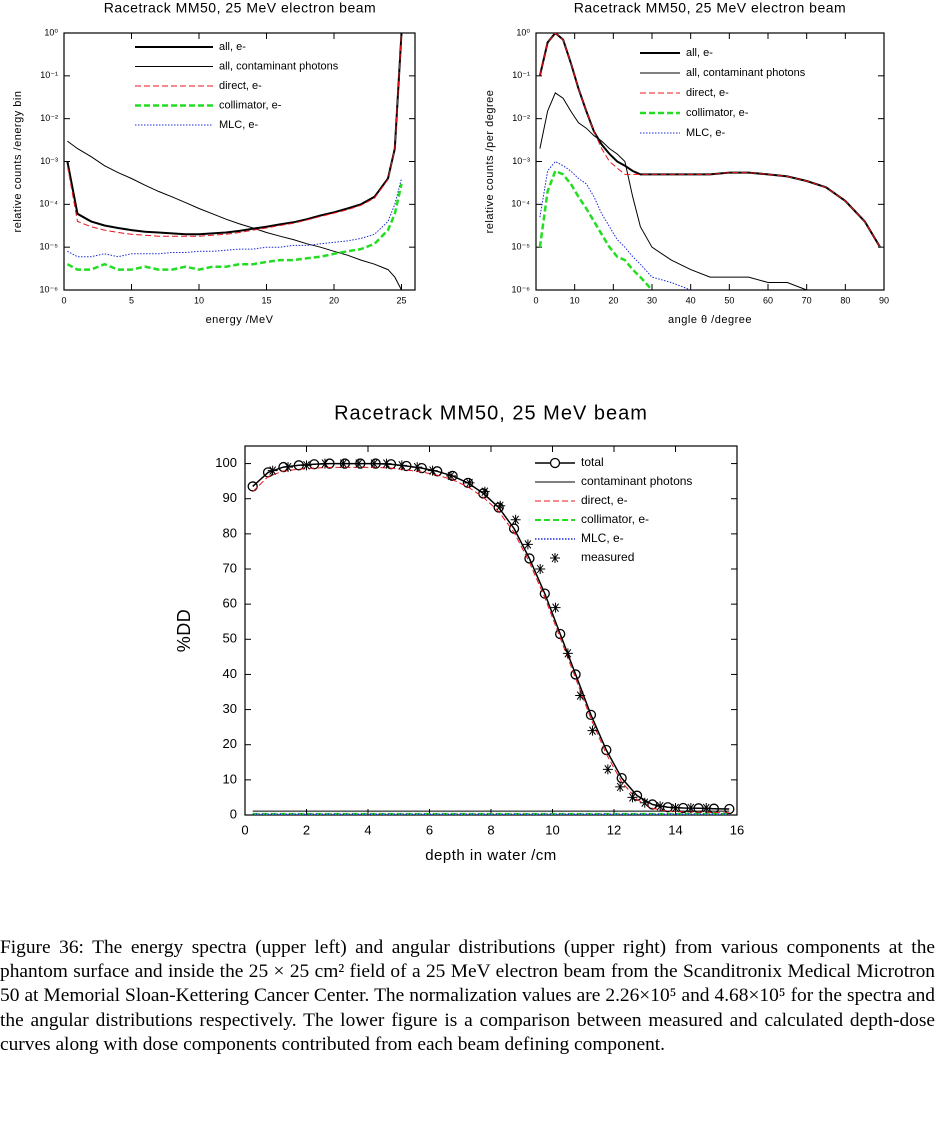 The image size is (935, 1141). I want to click on x-tick-label: 30, so click(652, 300).